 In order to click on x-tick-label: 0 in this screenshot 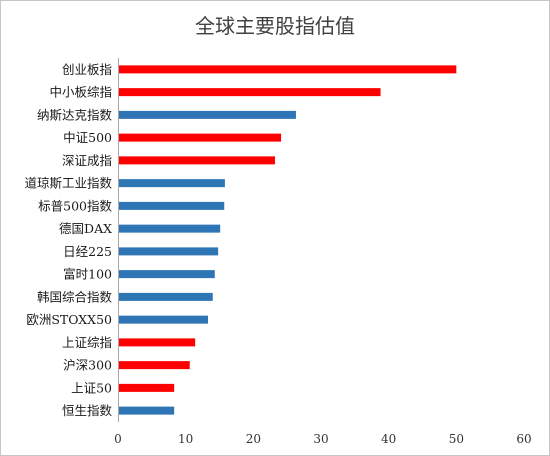, I will do `click(118, 439)`.